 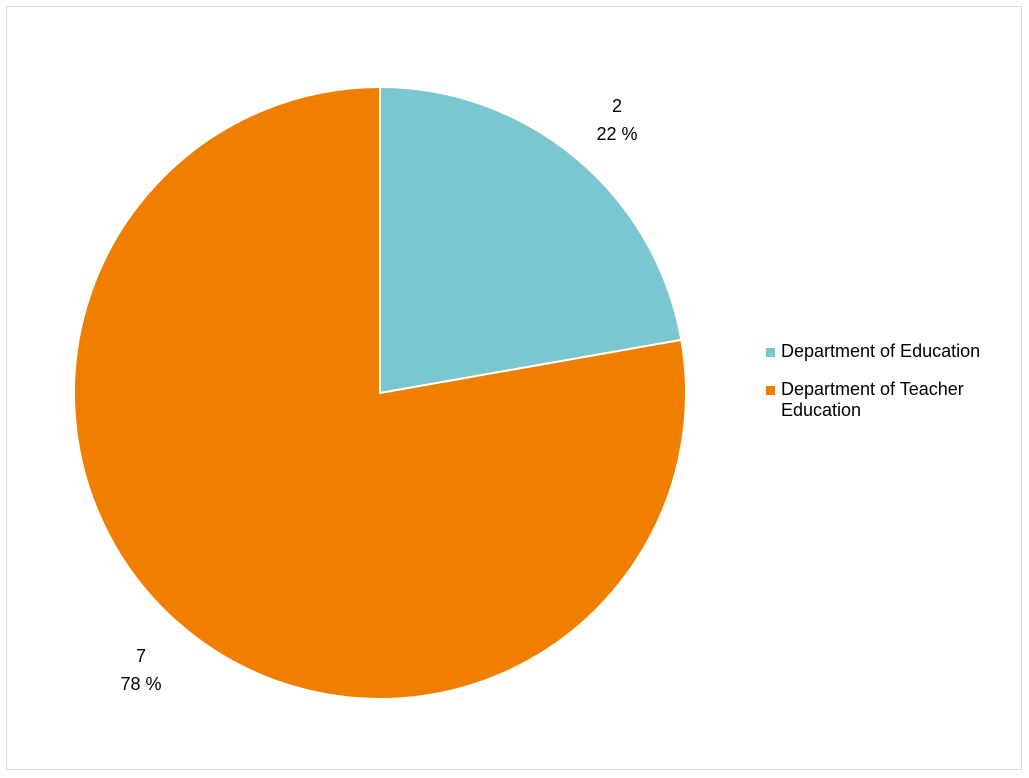 I want to click on legend-swatch-education, so click(x=770, y=352).